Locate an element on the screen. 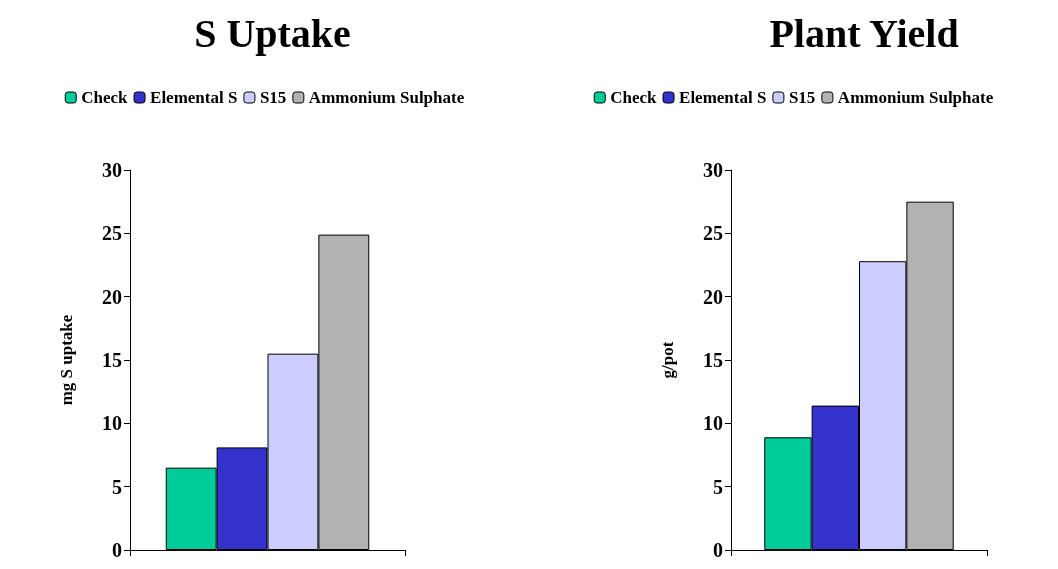 The width and height of the screenshot is (1058, 569). y-axis-title: g/pot is located at coordinates (667, 360).